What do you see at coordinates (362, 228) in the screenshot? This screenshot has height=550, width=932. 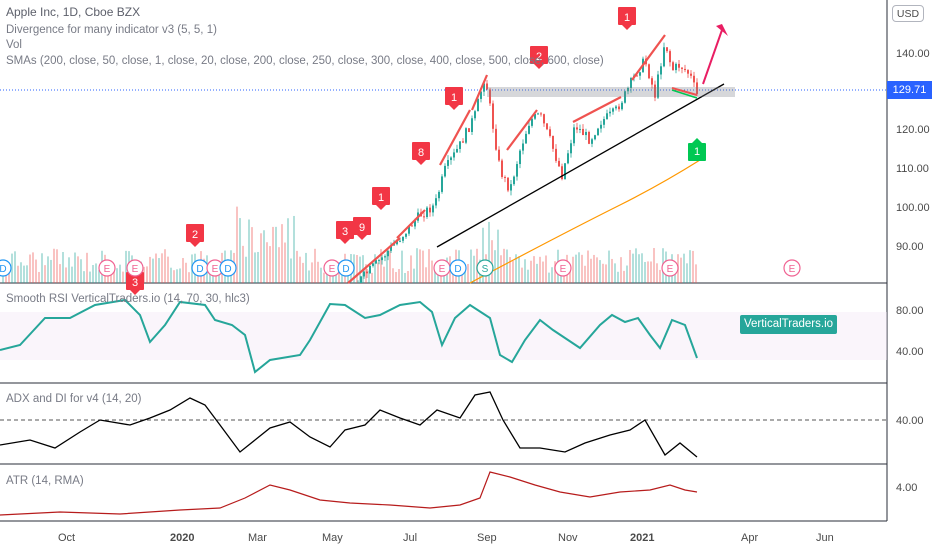 I see `divergence-marker: 9` at bounding box center [362, 228].